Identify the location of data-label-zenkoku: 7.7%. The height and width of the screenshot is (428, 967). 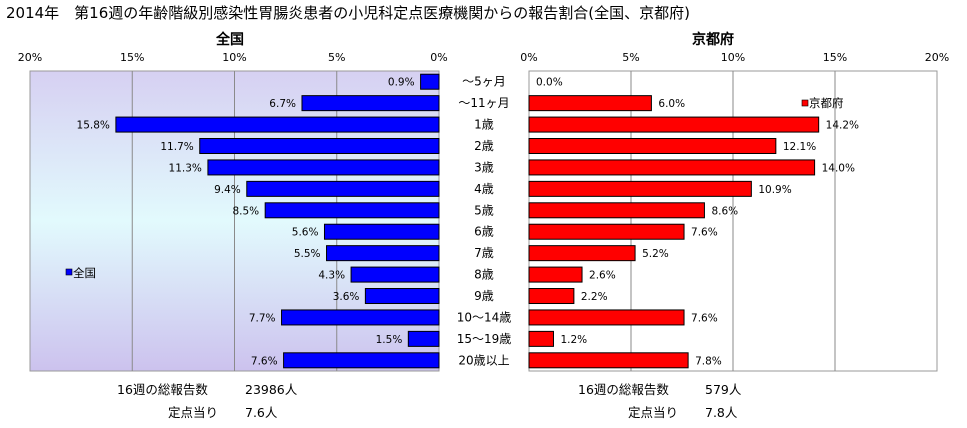
(262, 318).